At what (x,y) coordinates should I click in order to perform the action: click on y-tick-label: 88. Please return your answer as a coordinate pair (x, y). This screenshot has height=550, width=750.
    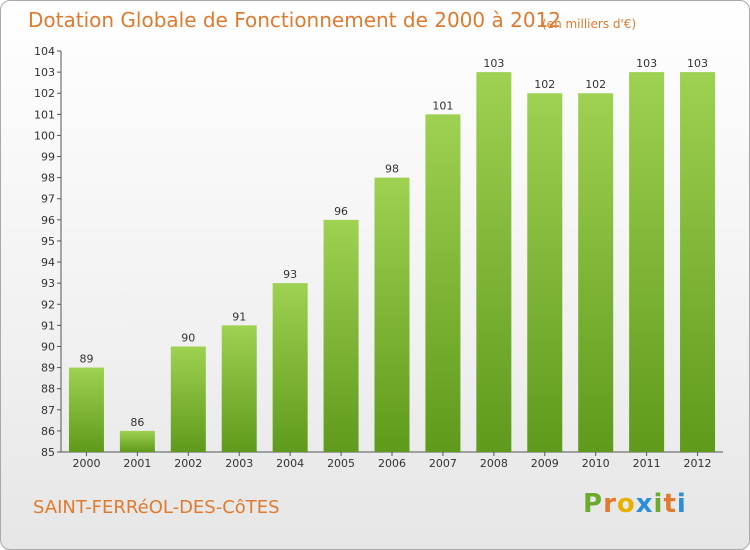
    Looking at the image, I should click on (48, 389).